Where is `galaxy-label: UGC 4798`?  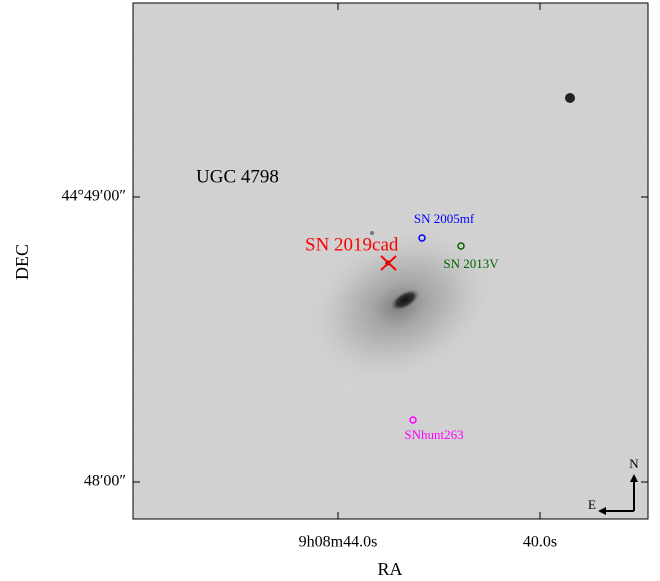 galaxy-label: UGC 4798 is located at coordinates (237, 176).